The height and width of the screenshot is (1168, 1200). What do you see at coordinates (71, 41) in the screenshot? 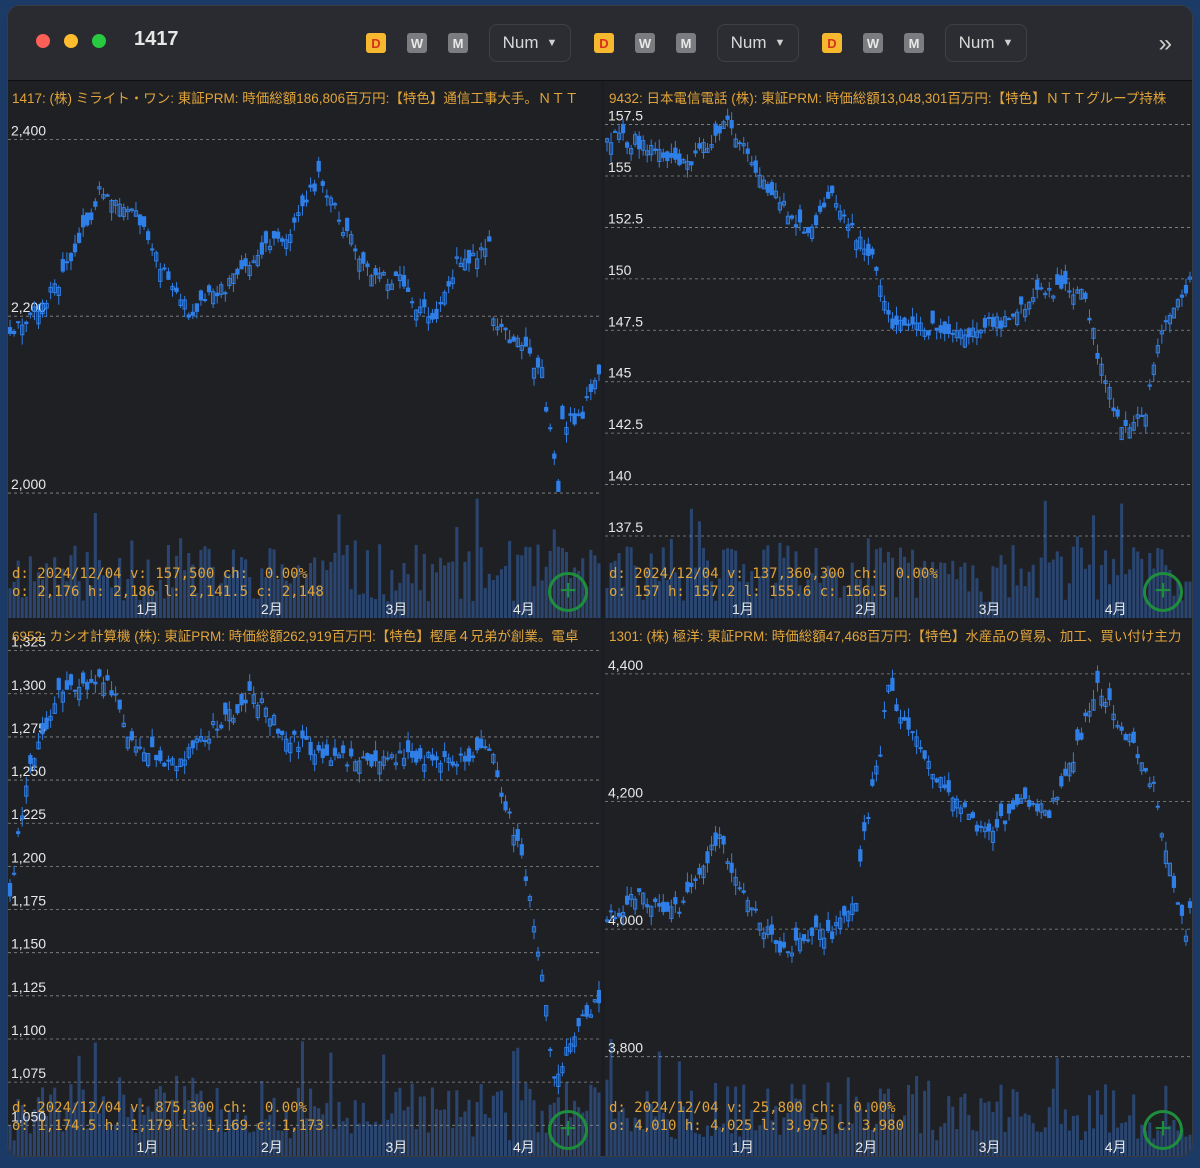
I see `minimize-window-button` at bounding box center [71, 41].